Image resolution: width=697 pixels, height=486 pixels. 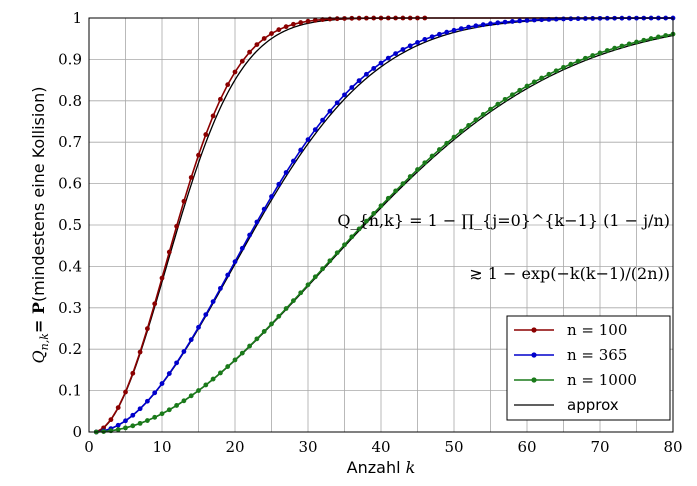 What do you see at coordinates (599, 447) in the screenshot?
I see `x-tick-label: 70` at bounding box center [599, 447].